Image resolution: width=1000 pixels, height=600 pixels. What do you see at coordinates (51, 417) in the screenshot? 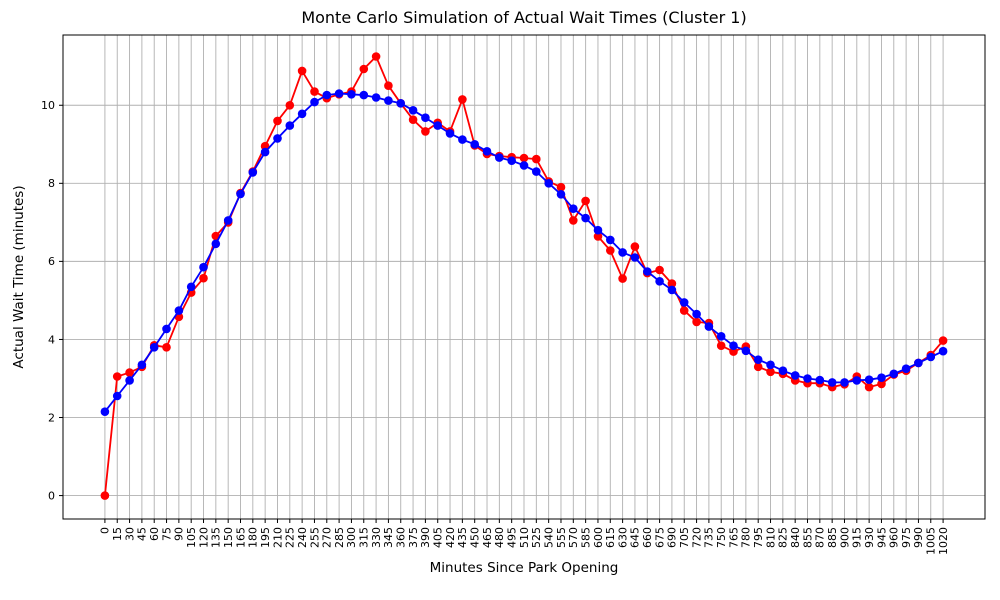
I see `y-tick-label: 2` at bounding box center [51, 417].